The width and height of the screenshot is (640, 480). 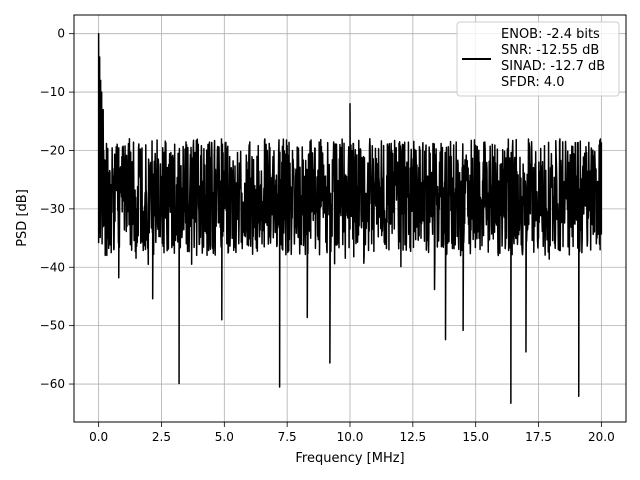 I want to click on legend-sfdr: SFDR: 4.0, so click(x=533, y=82).